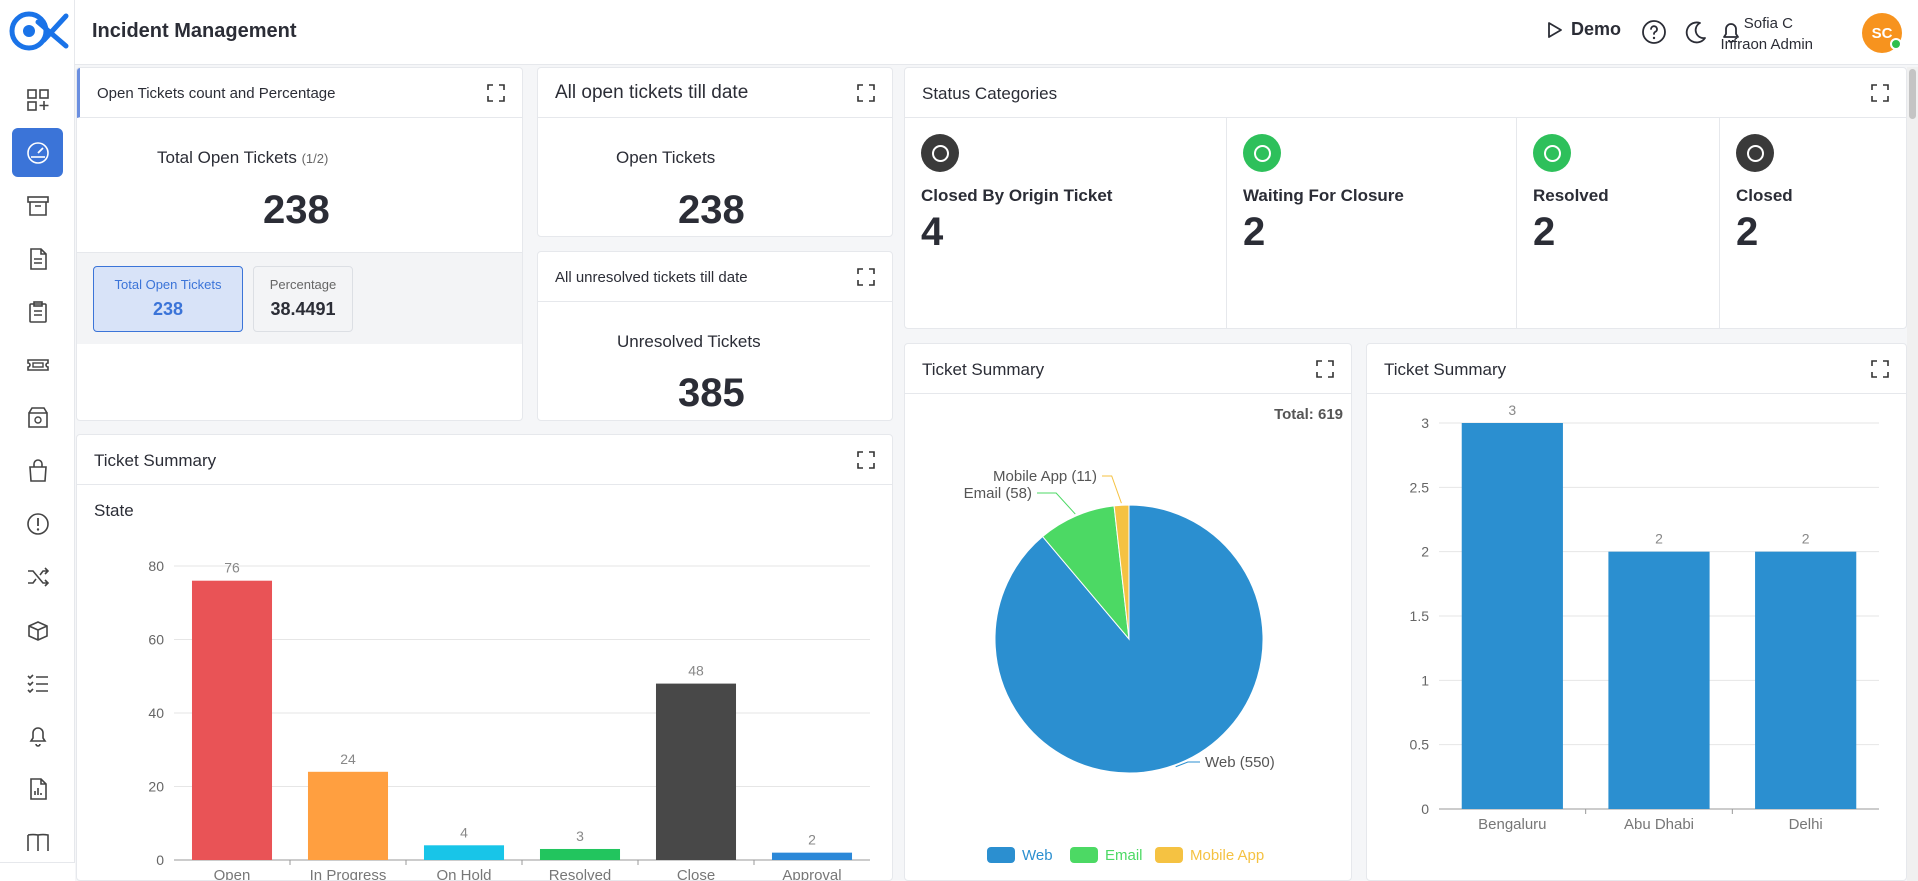 The width and height of the screenshot is (1918, 881). Describe the element at coordinates (932, 232) in the screenshot. I see `status-value: 4` at that location.